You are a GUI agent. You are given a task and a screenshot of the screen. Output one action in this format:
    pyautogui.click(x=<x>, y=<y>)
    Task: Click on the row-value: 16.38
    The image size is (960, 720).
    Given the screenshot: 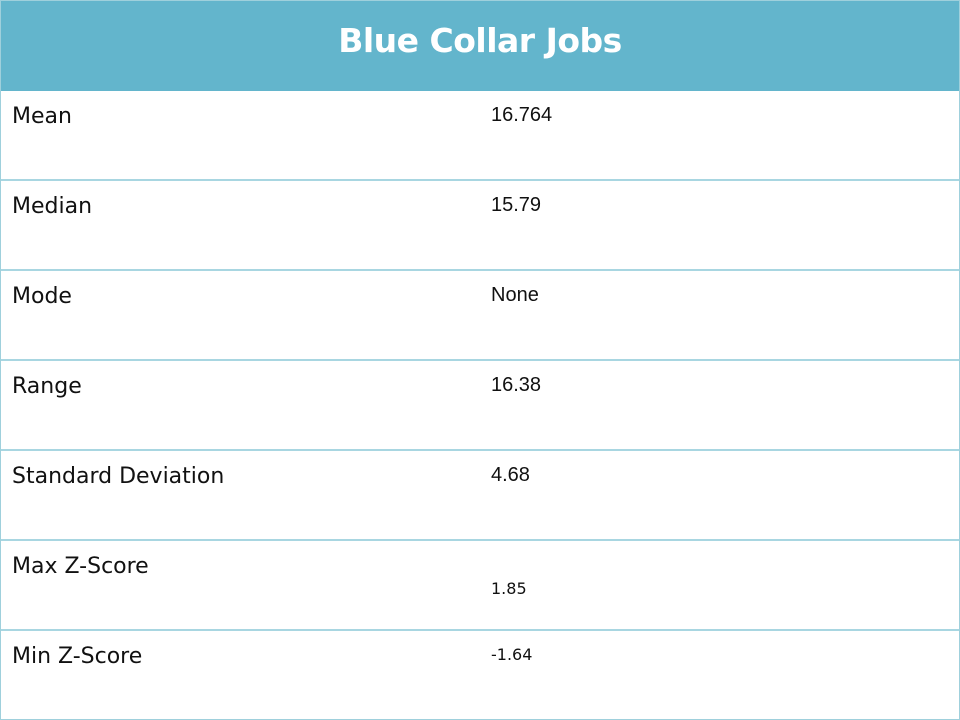 What is the action you would take?
    pyautogui.click(x=516, y=385)
    